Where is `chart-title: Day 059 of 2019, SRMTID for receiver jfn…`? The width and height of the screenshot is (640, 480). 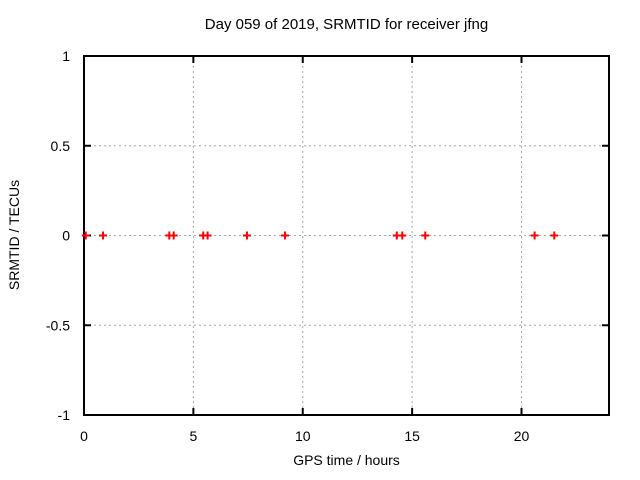 chart-title: Day 059 of 2019, SRMTID for receiver jfn… is located at coordinates (346, 24).